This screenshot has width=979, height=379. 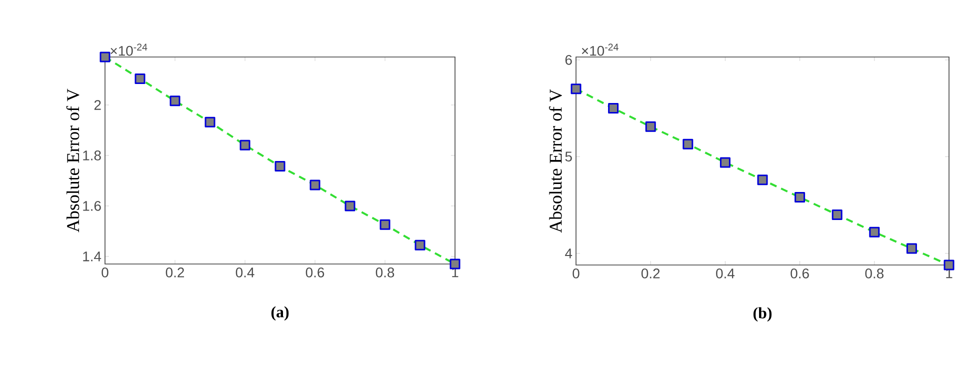 What do you see at coordinates (92, 205) in the screenshot?
I see `y-tick-label: 1.6` at bounding box center [92, 205].